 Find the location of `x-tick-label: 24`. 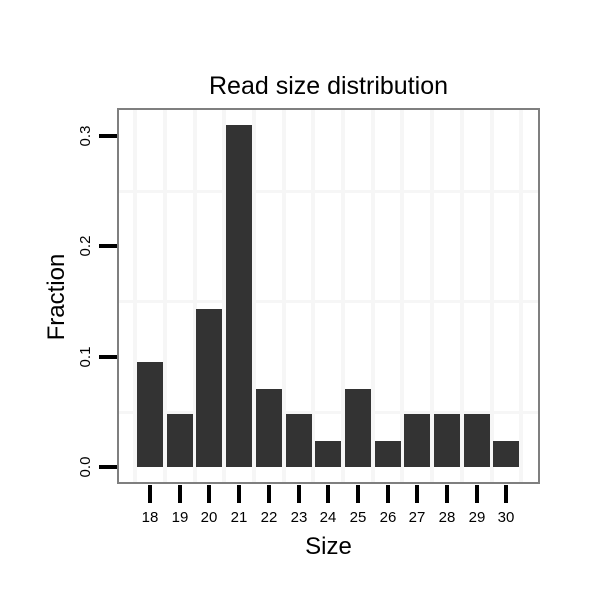

x-tick-label: 24 is located at coordinates (328, 517).